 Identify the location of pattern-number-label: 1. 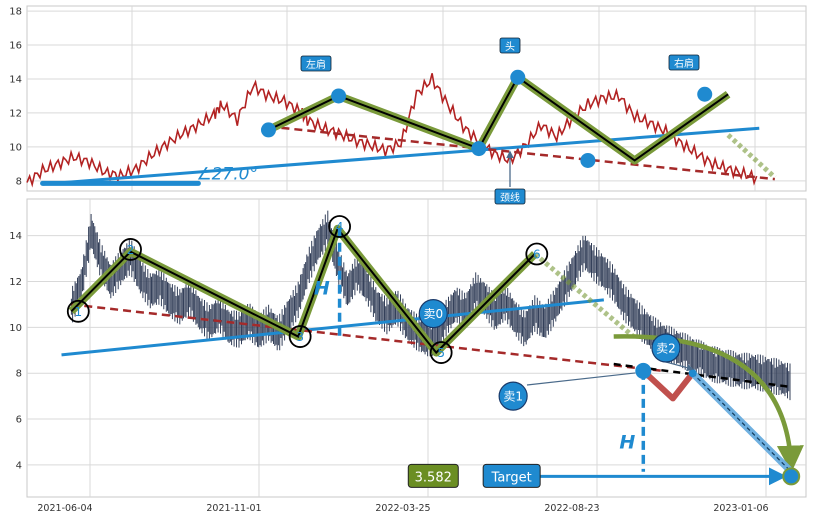
(78, 312).